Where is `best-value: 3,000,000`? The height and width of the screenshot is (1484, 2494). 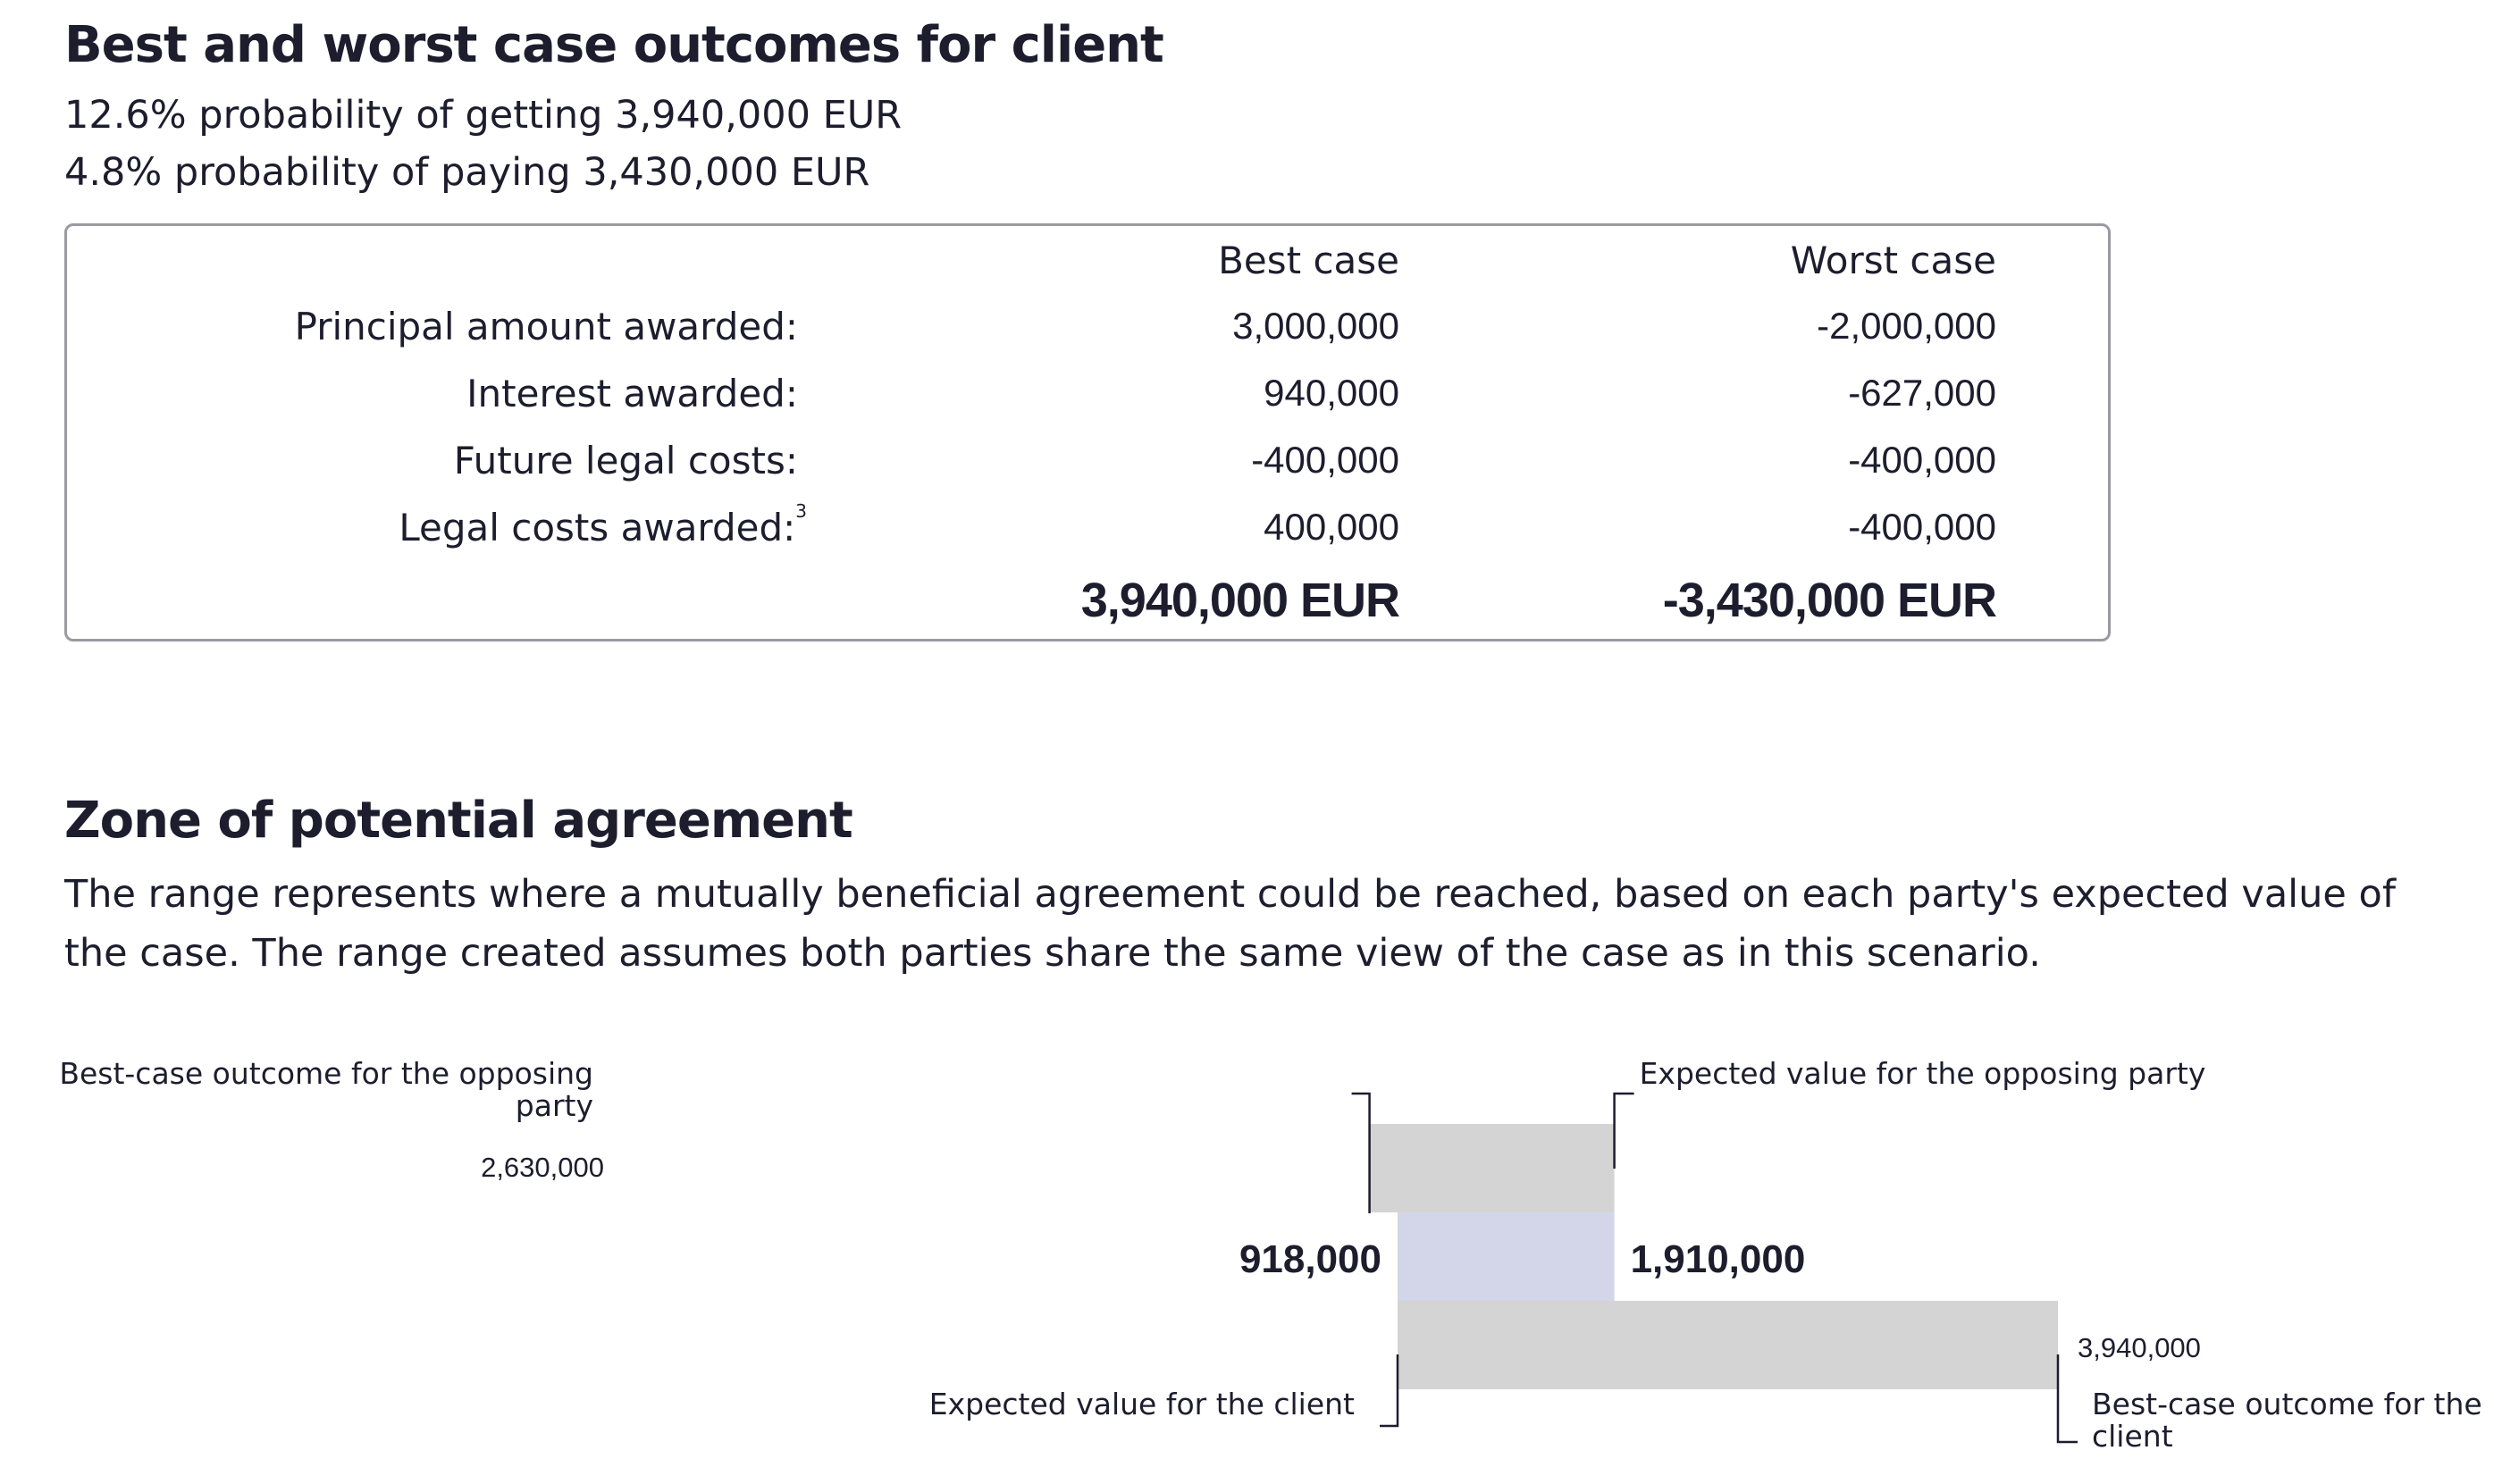 best-value: 3,000,000 is located at coordinates (1315, 326).